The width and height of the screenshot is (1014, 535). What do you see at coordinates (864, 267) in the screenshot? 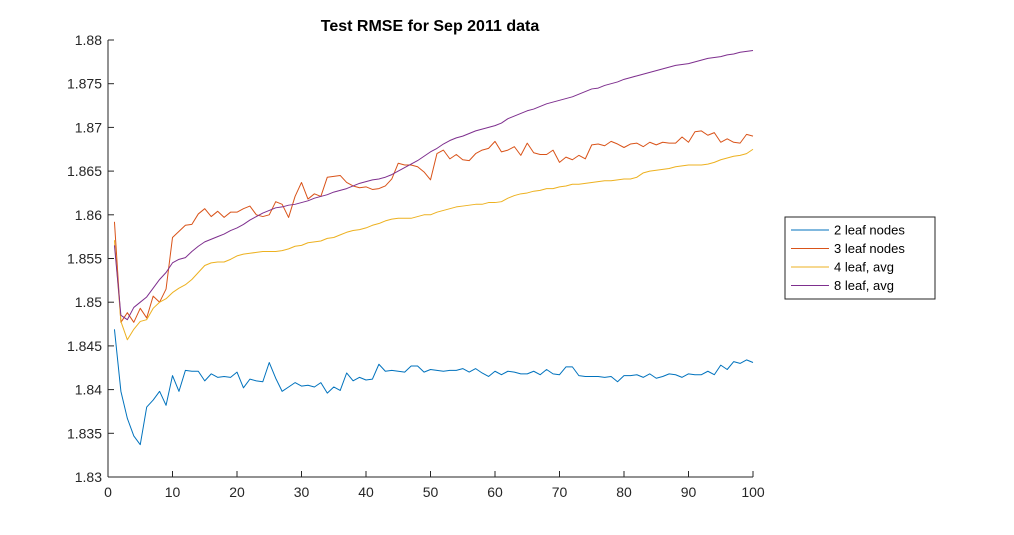
I see `legend-label: 4 leaf, avg` at bounding box center [864, 267].